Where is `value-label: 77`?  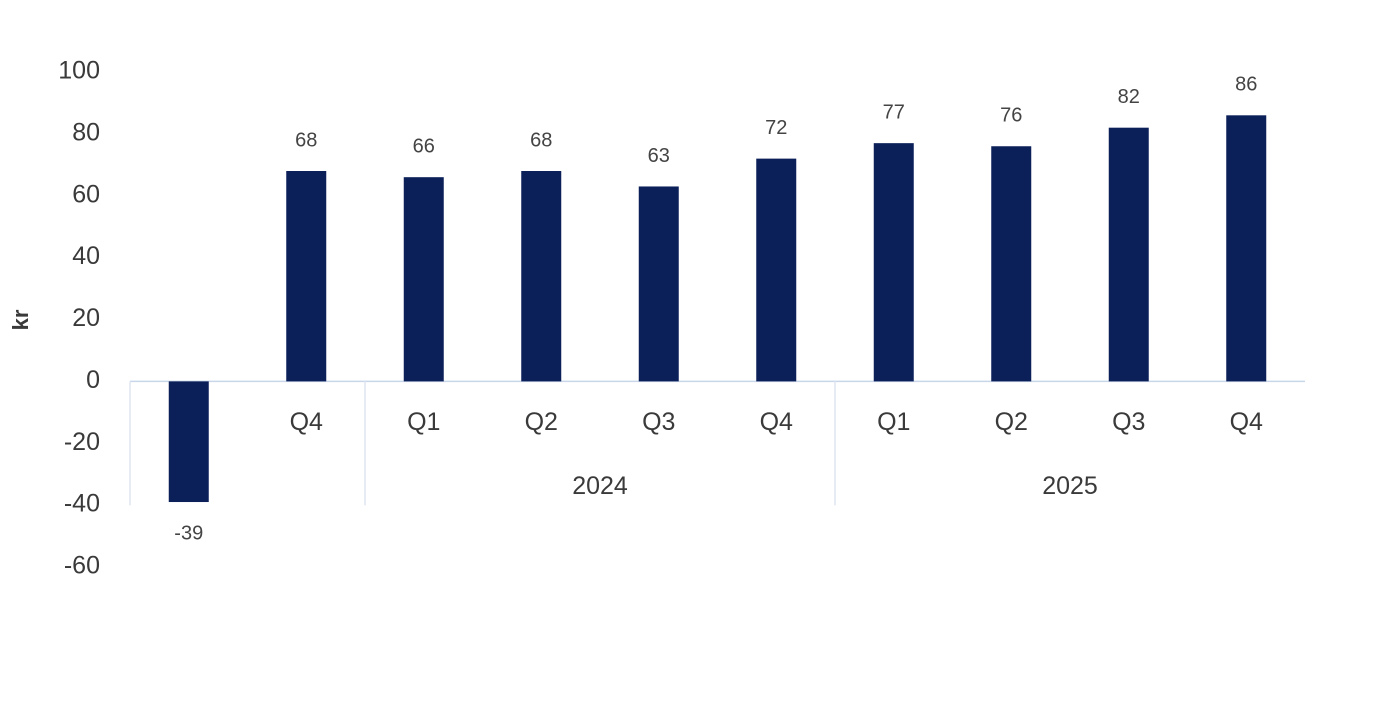 value-label: 77 is located at coordinates (894, 112).